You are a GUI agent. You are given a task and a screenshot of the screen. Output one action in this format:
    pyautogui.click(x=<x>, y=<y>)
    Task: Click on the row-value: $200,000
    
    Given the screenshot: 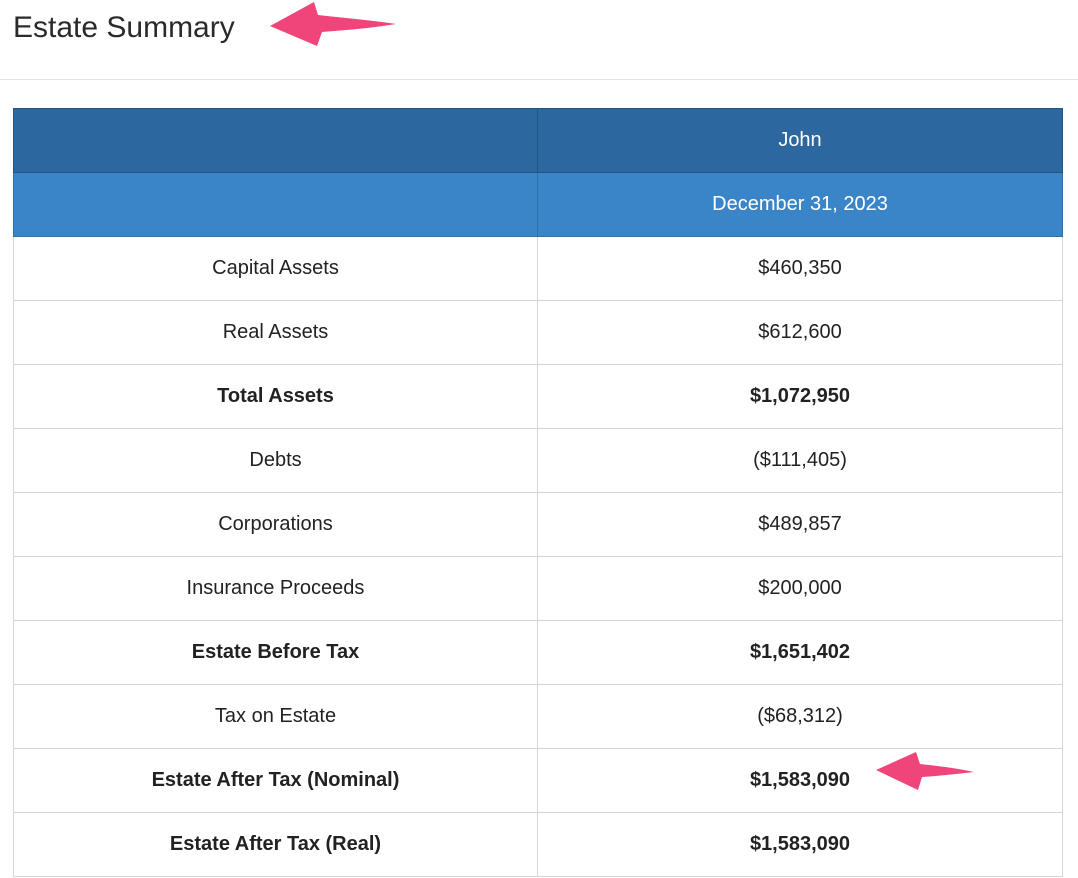 What is the action you would take?
    pyautogui.click(x=800, y=588)
    